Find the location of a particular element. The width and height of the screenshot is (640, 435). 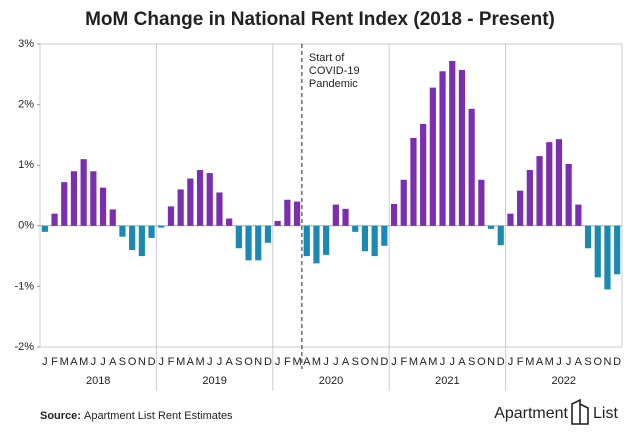

year-label: 2020 is located at coordinates (331, 381).